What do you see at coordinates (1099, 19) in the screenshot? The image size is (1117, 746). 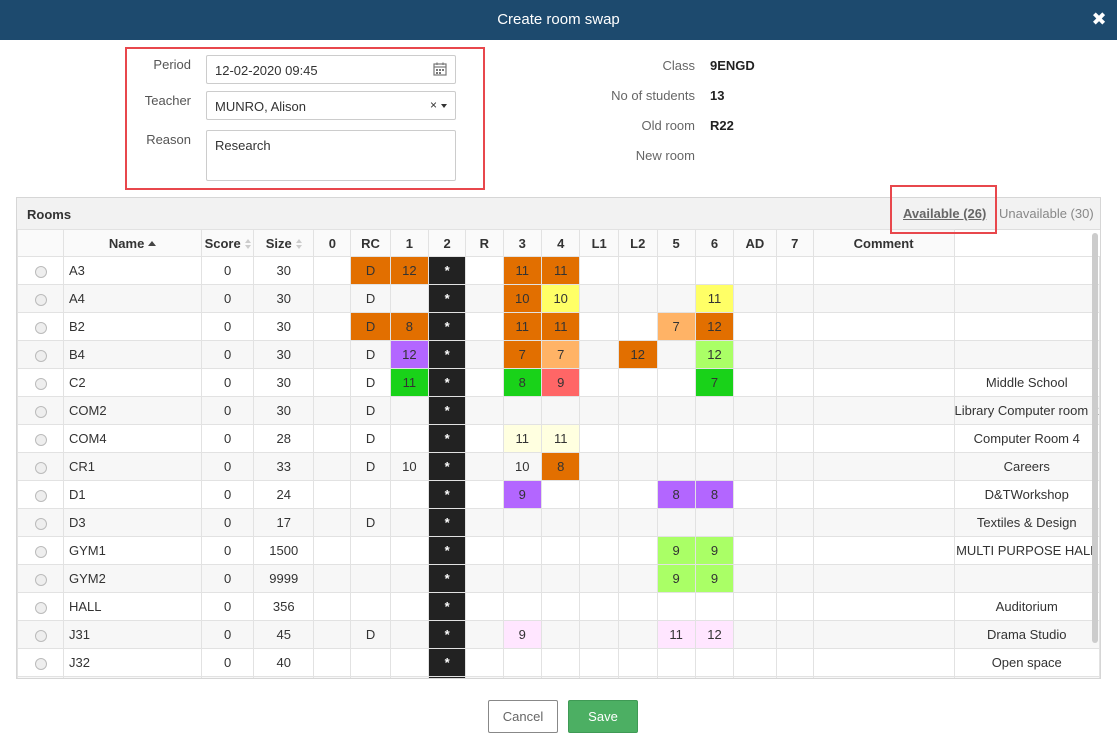 I see `close-icon: ✖` at bounding box center [1099, 19].